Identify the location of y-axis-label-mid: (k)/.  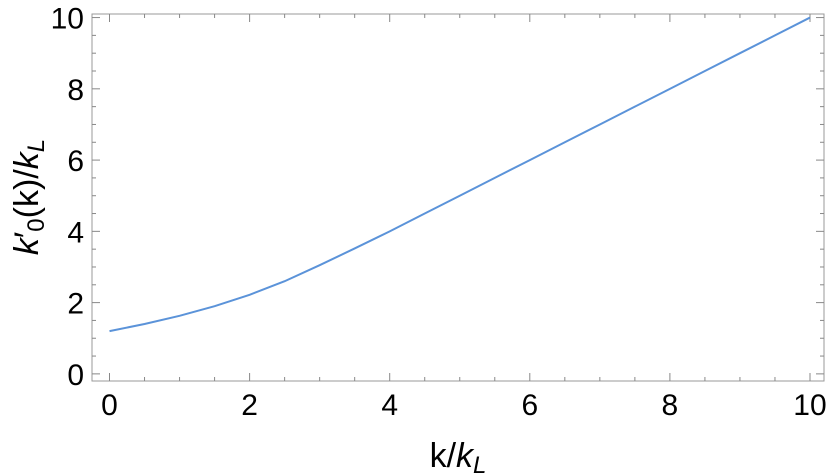
(27, 194).